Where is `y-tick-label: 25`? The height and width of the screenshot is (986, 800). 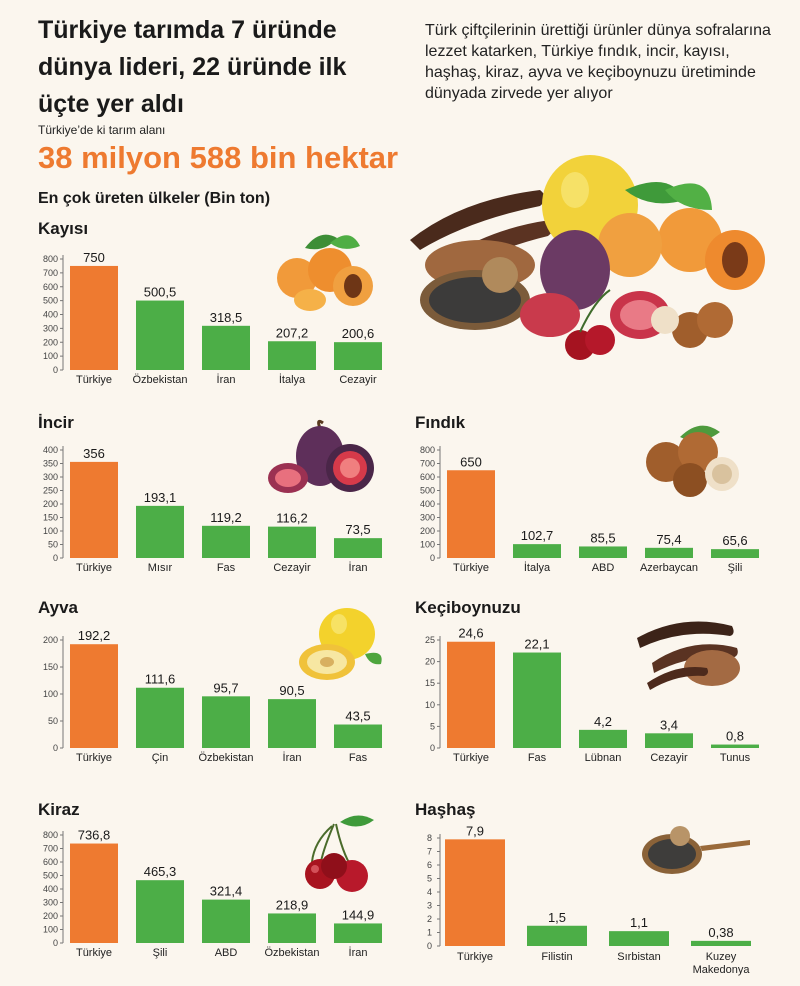
y-tick-label: 25 is located at coordinates (430, 640).